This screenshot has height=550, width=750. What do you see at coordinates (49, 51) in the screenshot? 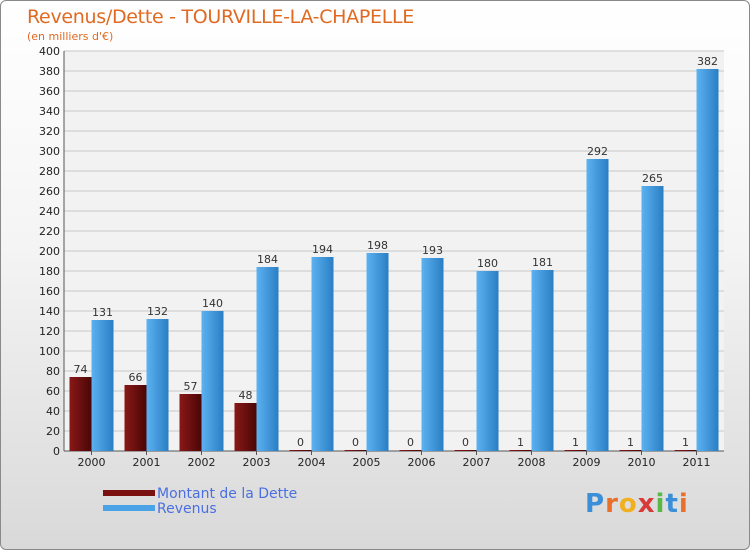
I see `y-tick-label: 400` at bounding box center [49, 51].